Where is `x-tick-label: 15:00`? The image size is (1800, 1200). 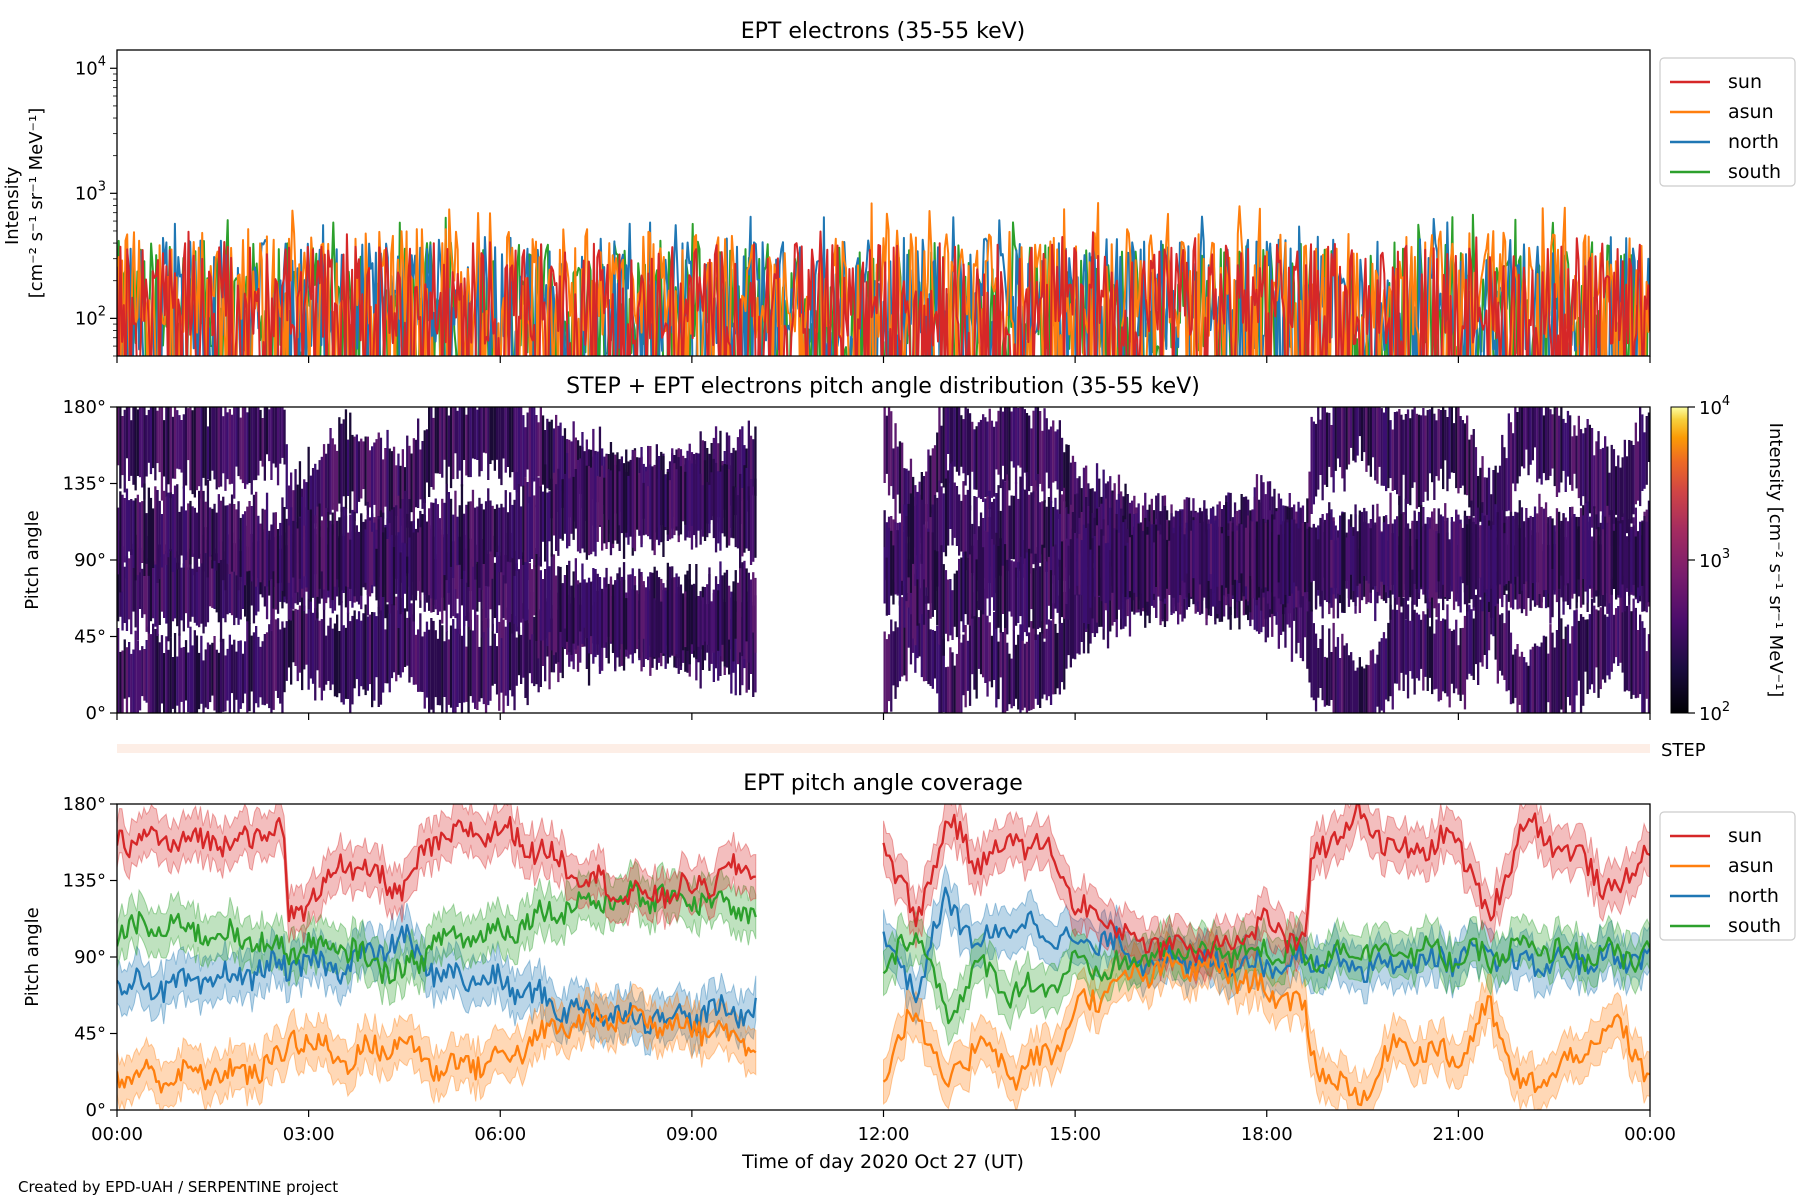
x-tick-label: 15:00 is located at coordinates (1075, 1134).